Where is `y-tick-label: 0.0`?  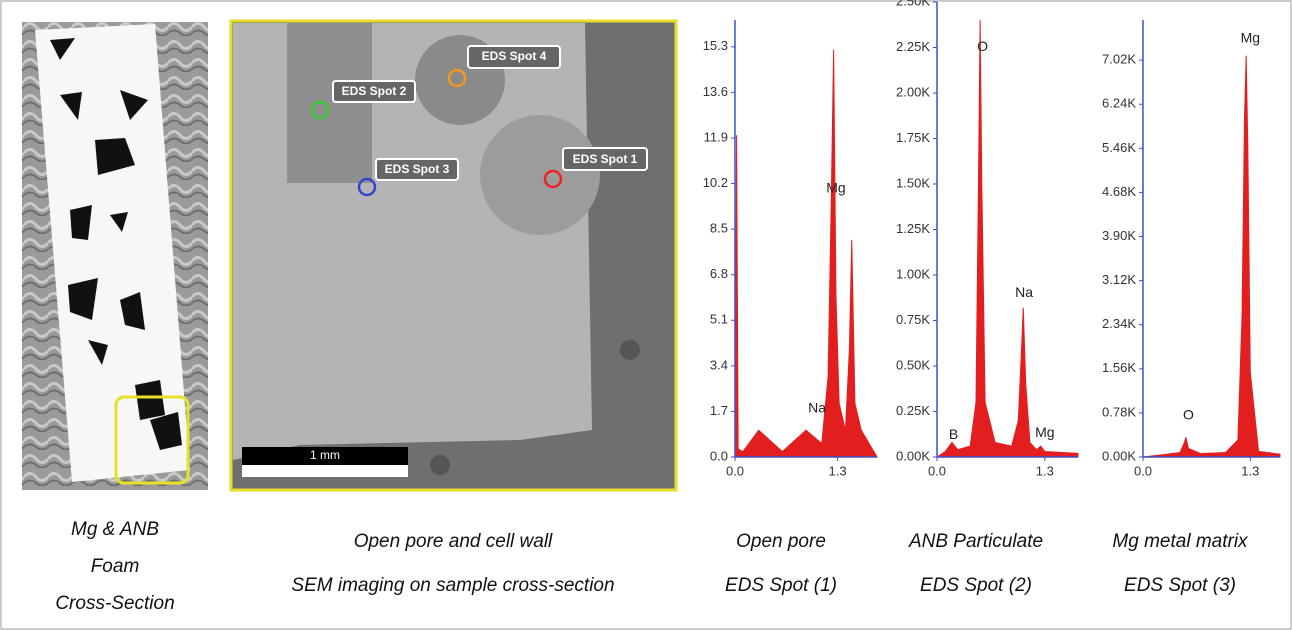 y-tick-label: 0.0 is located at coordinates (719, 455).